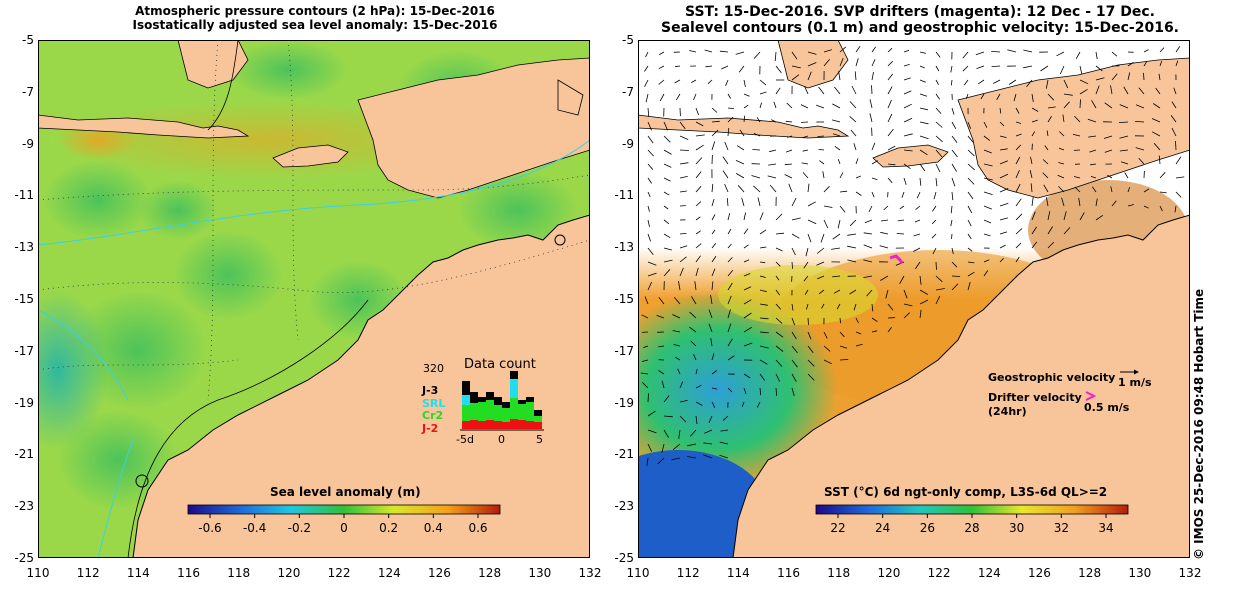 The width and height of the screenshot is (1250, 590). Describe the element at coordinates (624, 195) in the screenshot. I see `right-map-y-tick: -11` at that location.